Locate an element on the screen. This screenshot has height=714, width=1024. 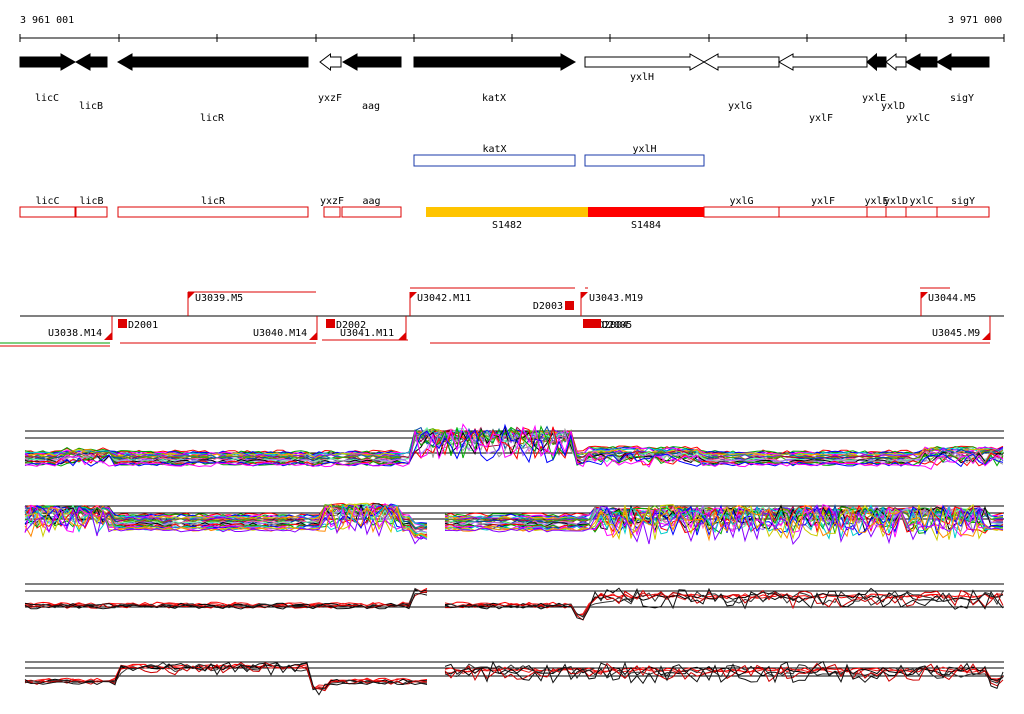
flag-marker-U3040.M14 is located at coordinates (313, 336).